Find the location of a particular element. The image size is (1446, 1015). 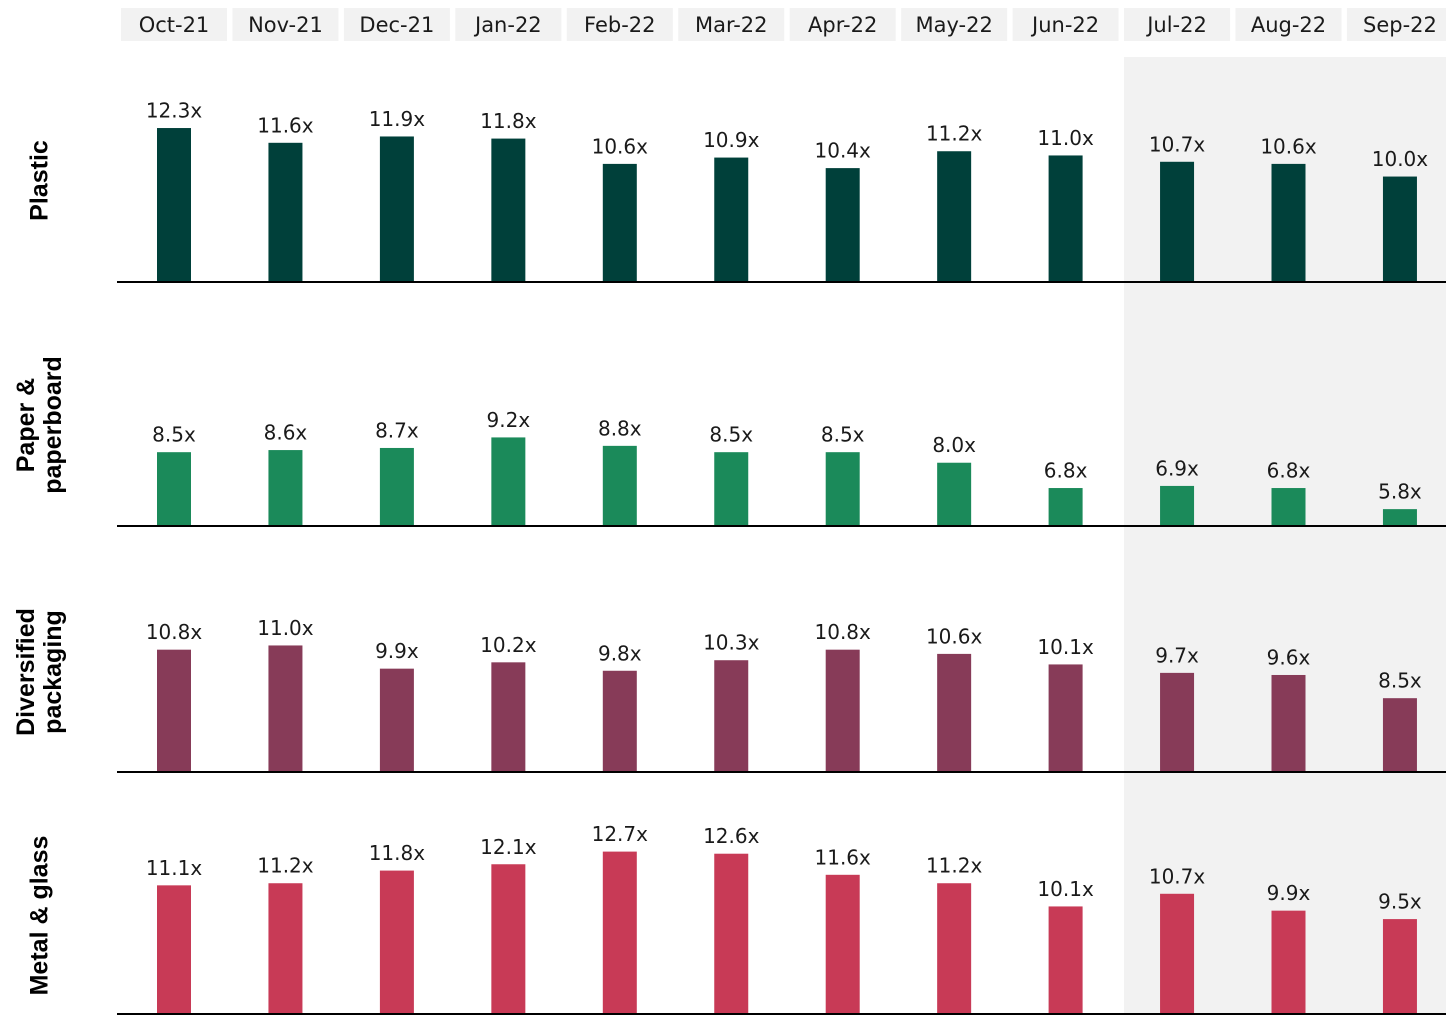

category-label: Oct-21 is located at coordinates (174, 25).